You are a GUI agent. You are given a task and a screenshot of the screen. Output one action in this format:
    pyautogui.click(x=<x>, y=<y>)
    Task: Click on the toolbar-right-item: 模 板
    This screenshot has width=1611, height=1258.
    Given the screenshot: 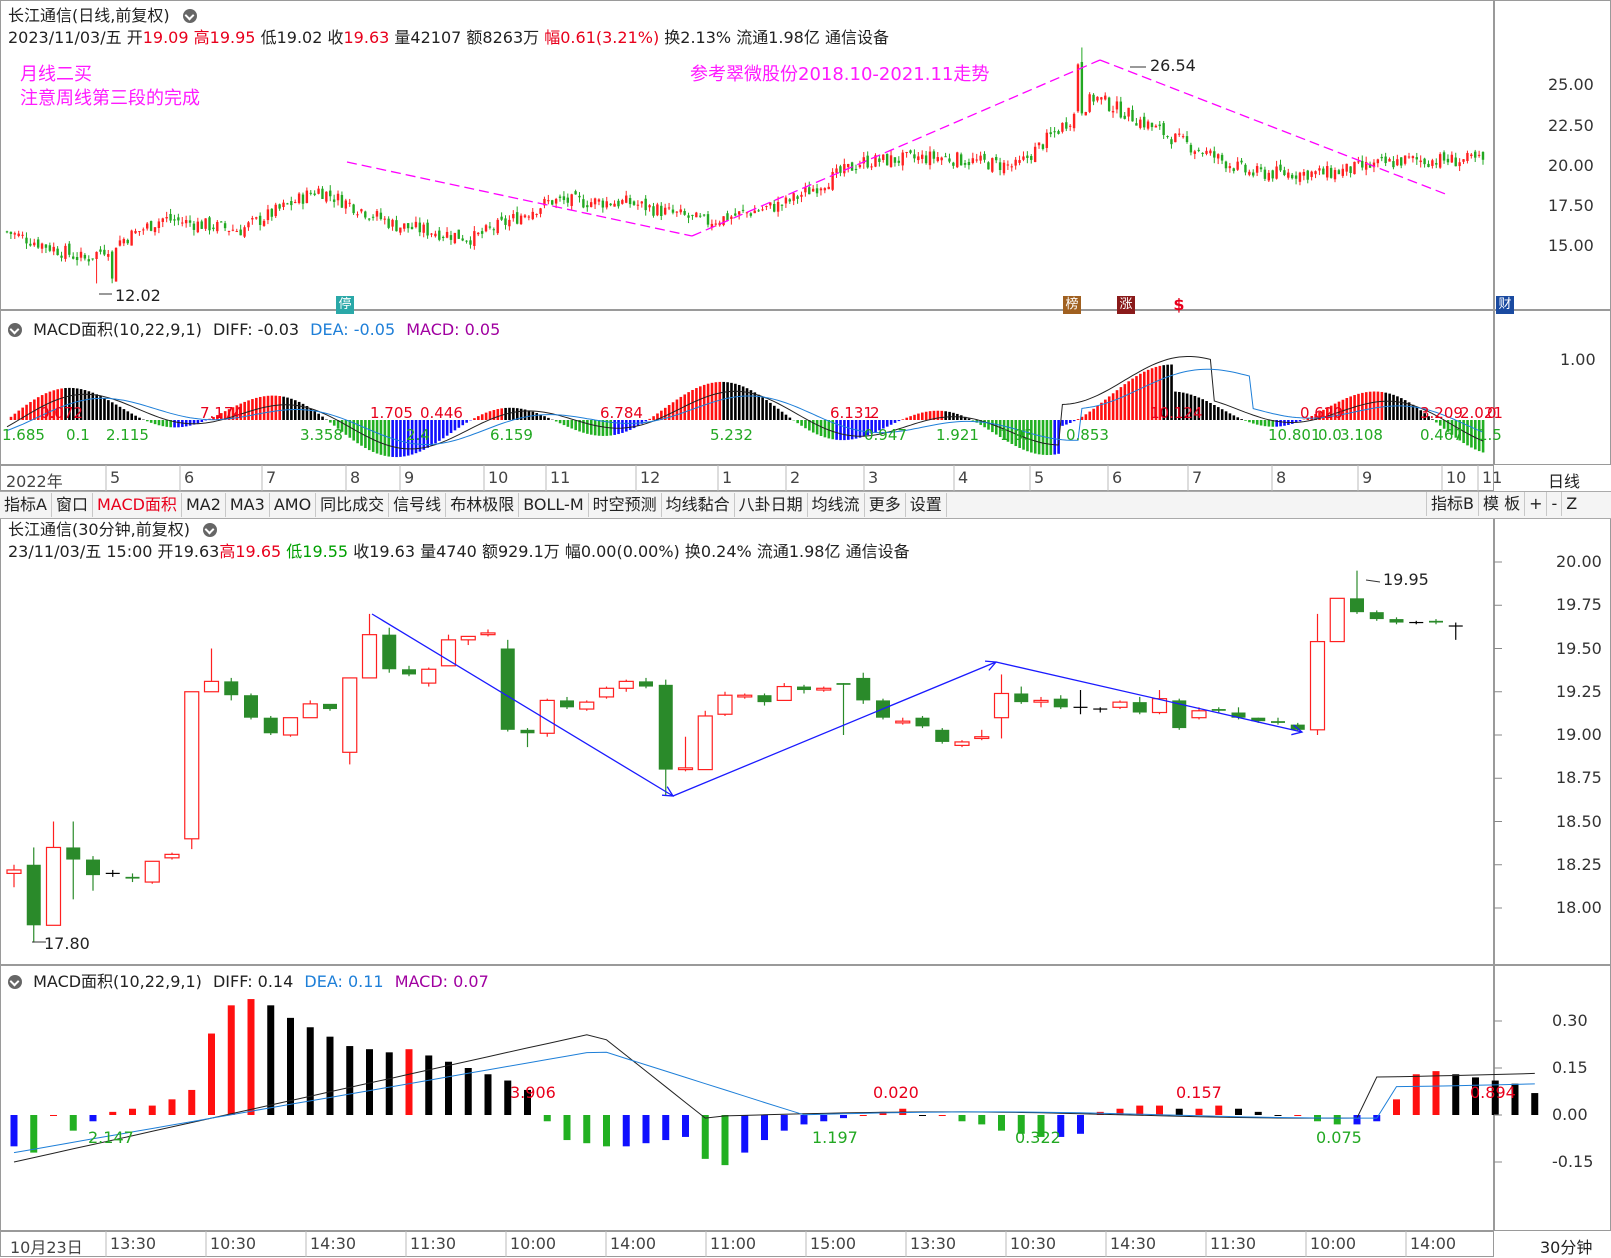 What is the action you would take?
    pyautogui.click(x=1501, y=504)
    